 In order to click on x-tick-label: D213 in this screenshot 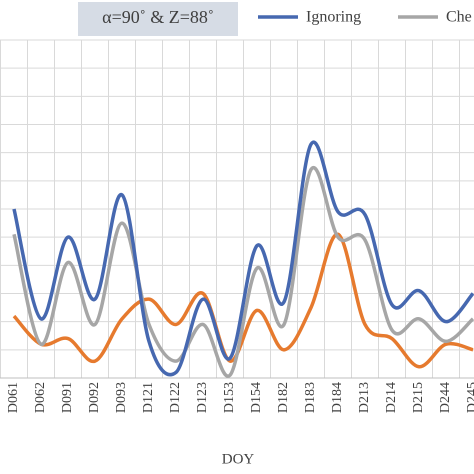, I will do `click(364, 397)`.